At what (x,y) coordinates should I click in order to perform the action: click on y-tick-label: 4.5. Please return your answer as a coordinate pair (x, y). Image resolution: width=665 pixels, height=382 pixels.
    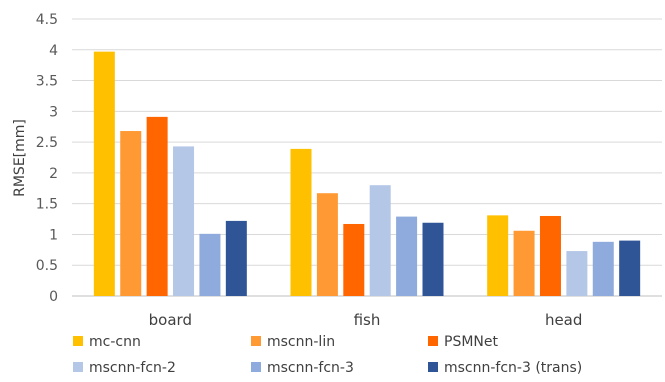
    Looking at the image, I should click on (47, 20).